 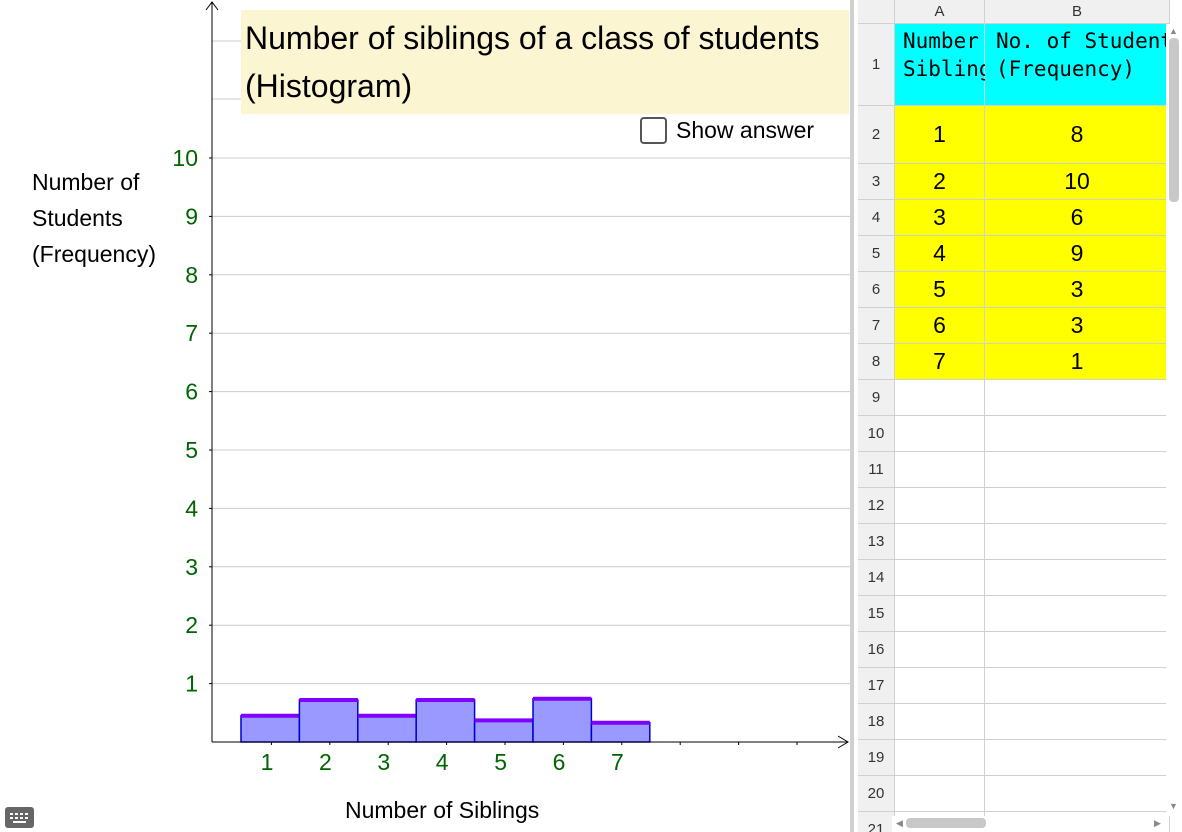 I want to click on cell-a17, so click(x=940, y=686).